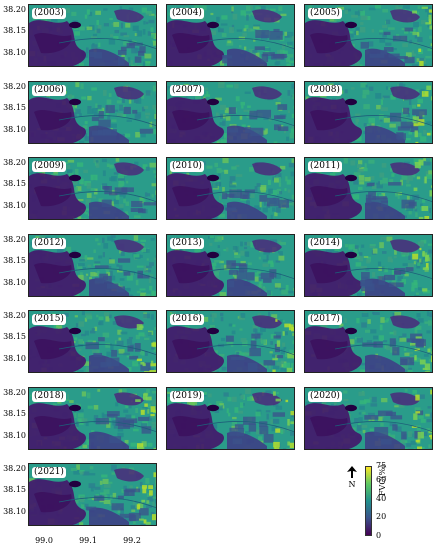 The image size is (441, 550). Describe the element at coordinates (230, 188) in the screenshot. I see `map-panel: (2010)` at that location.